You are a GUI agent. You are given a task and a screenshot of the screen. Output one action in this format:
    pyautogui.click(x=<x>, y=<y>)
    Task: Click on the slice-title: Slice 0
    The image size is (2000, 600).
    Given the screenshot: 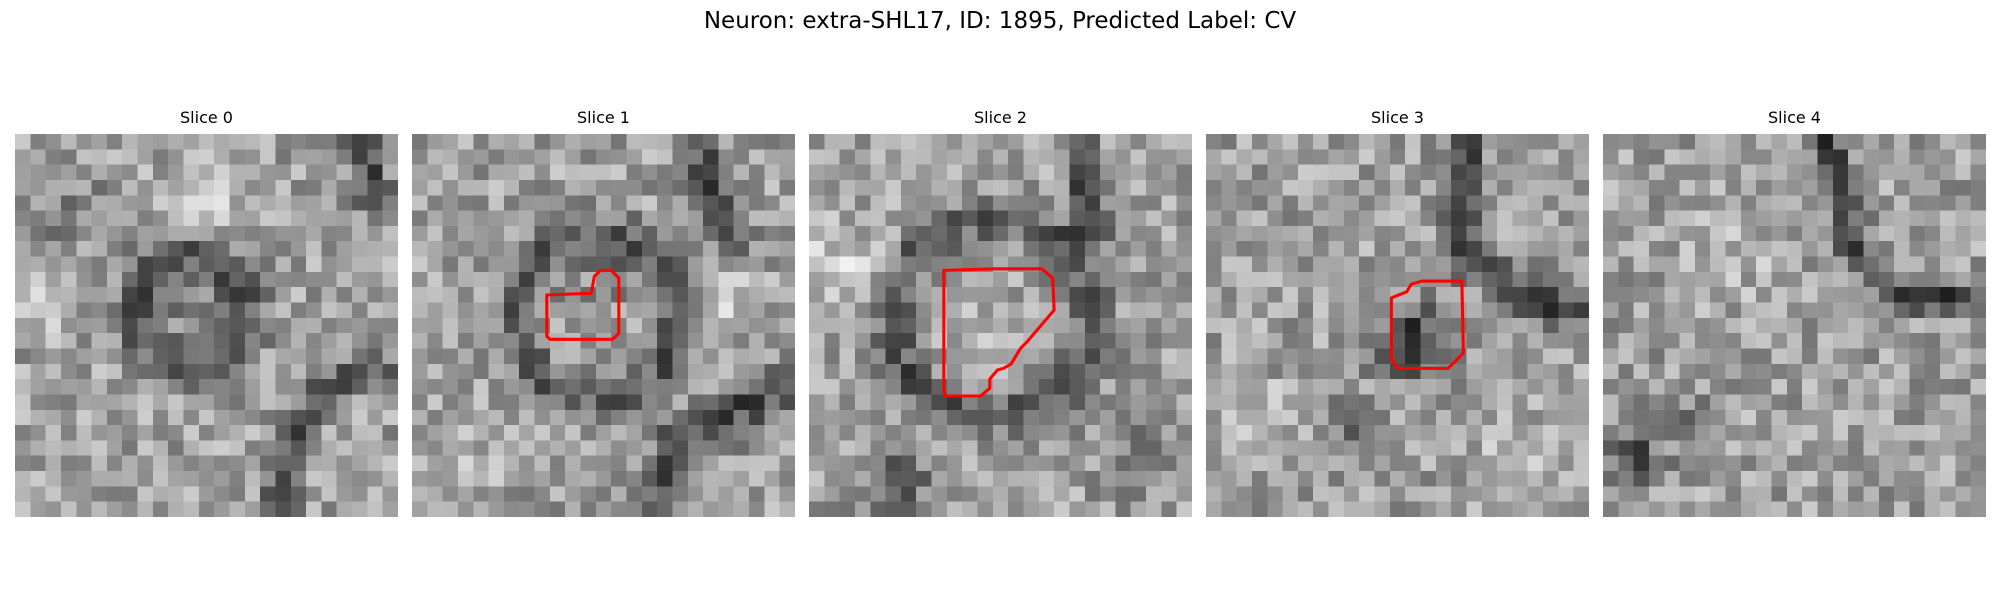 What is the action you would take?
    pyautogui.click(x=206, y=117)
    